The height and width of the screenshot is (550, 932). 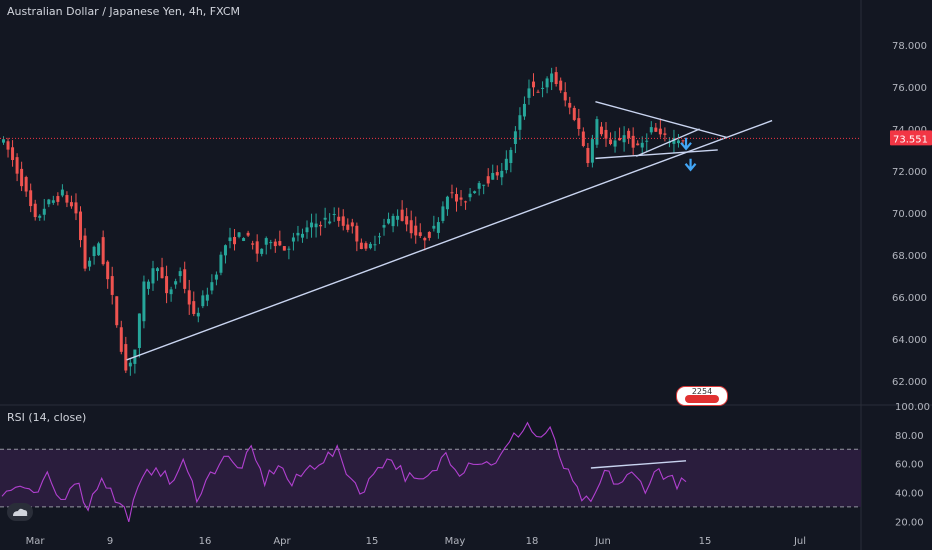 I want to click on time-tick-label: Mar, so click(x=36, y=541).